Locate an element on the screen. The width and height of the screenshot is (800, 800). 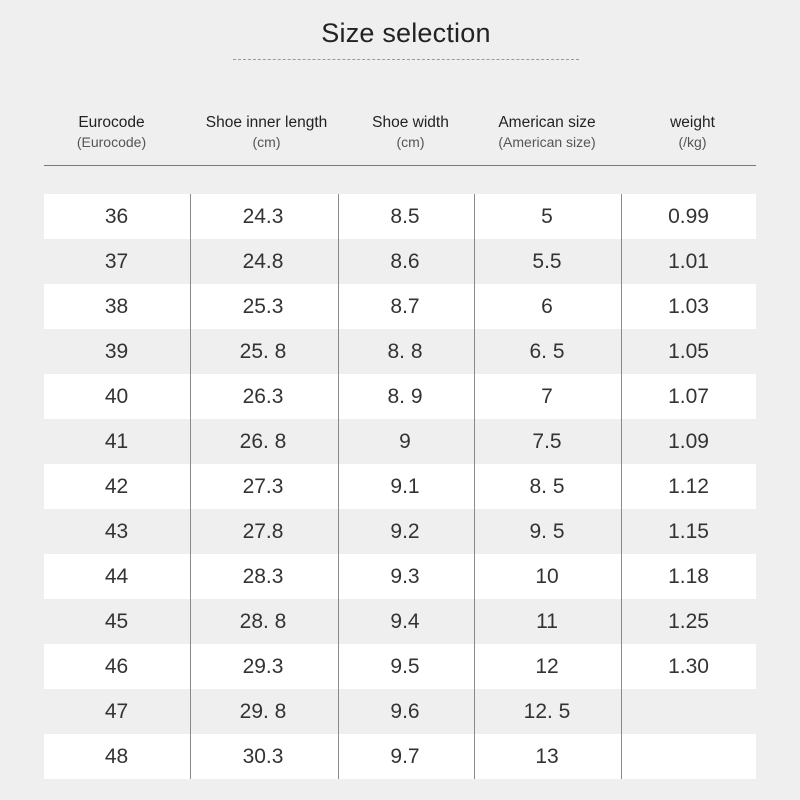
table-cell: 29. 8 is located at coordinates (263, 711).